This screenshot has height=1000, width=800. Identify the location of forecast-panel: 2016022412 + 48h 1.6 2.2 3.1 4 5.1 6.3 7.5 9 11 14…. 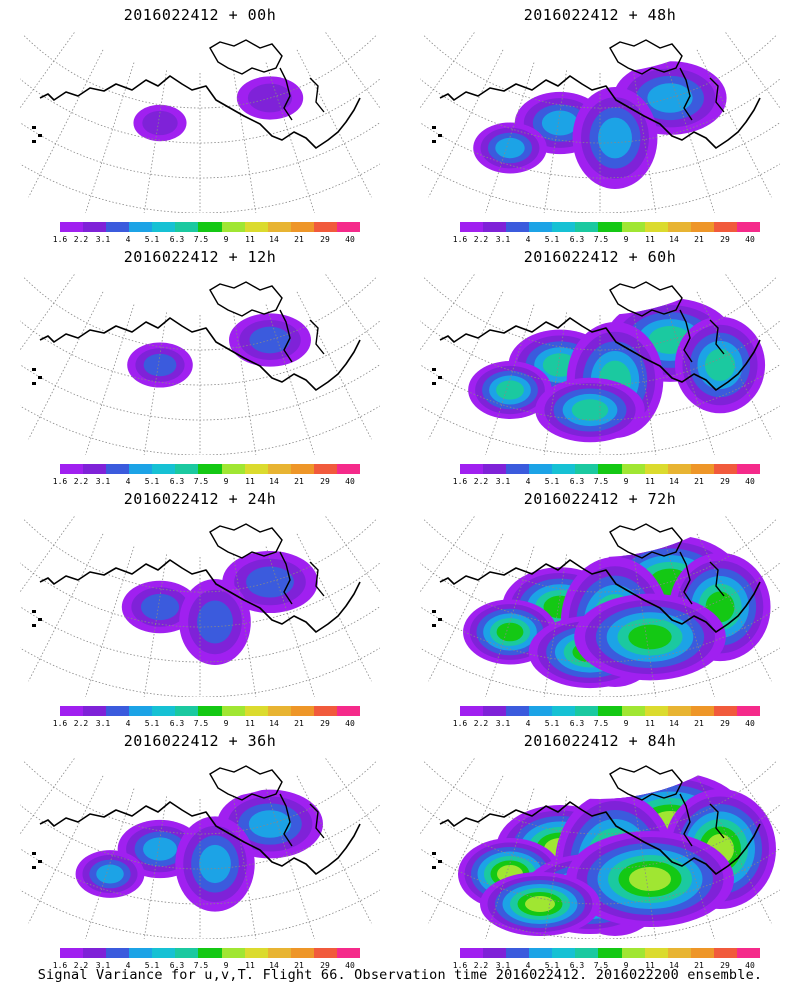
(600, 125).